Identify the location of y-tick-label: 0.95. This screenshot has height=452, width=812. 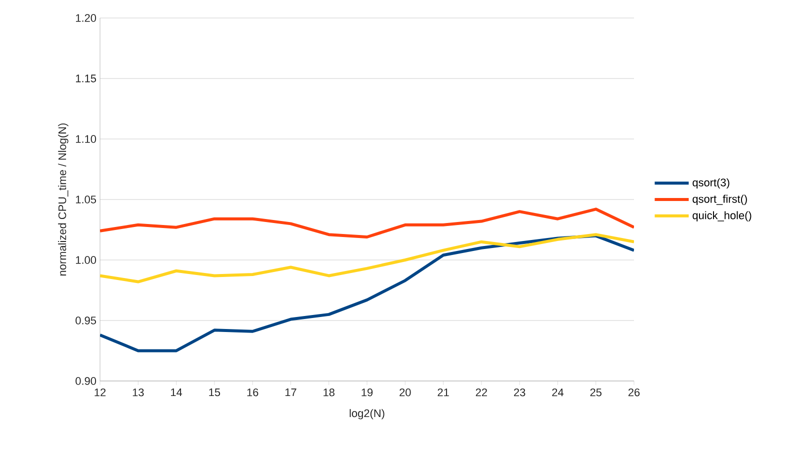
(86, 320).